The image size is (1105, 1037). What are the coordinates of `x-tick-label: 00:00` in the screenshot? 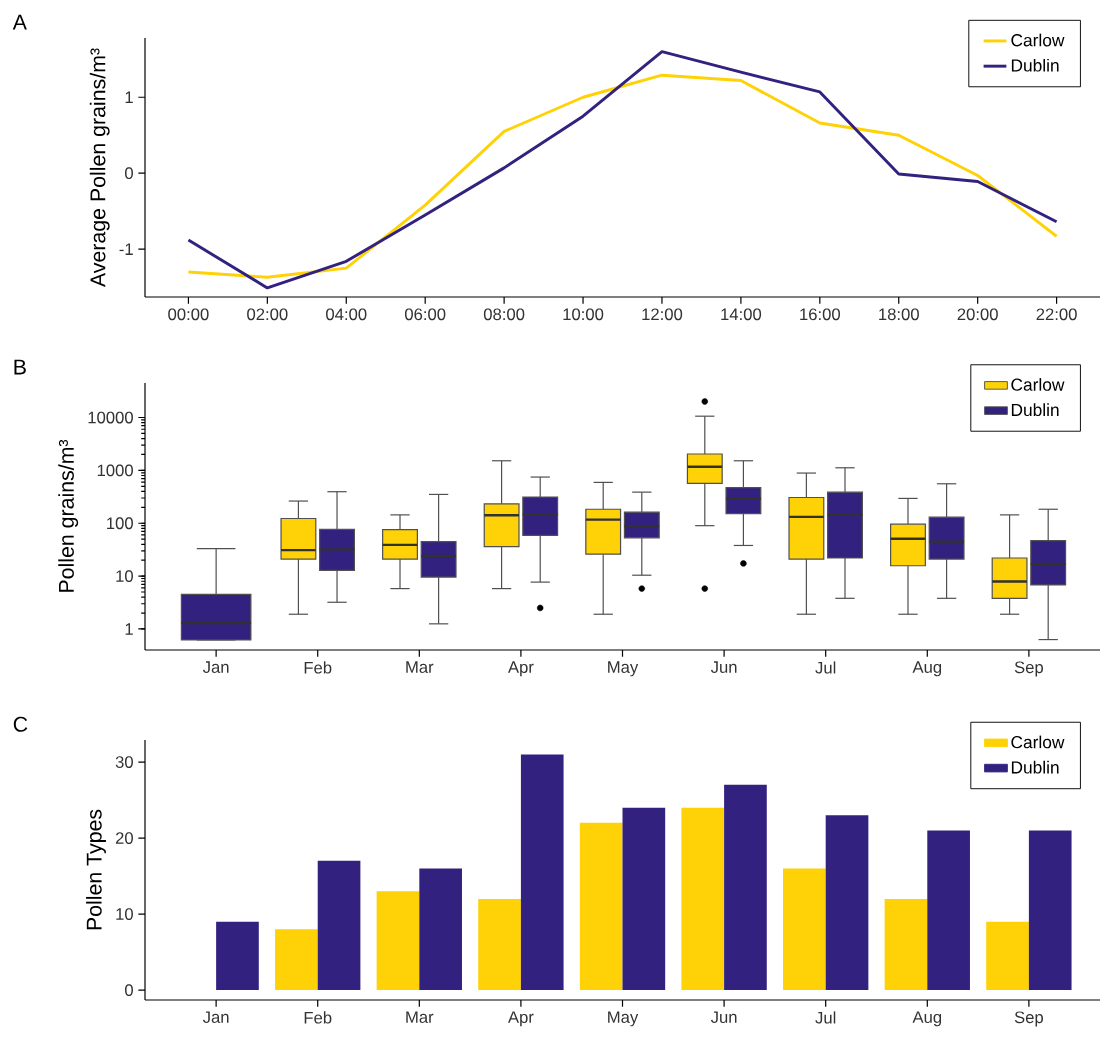 It's located at (188, 314).